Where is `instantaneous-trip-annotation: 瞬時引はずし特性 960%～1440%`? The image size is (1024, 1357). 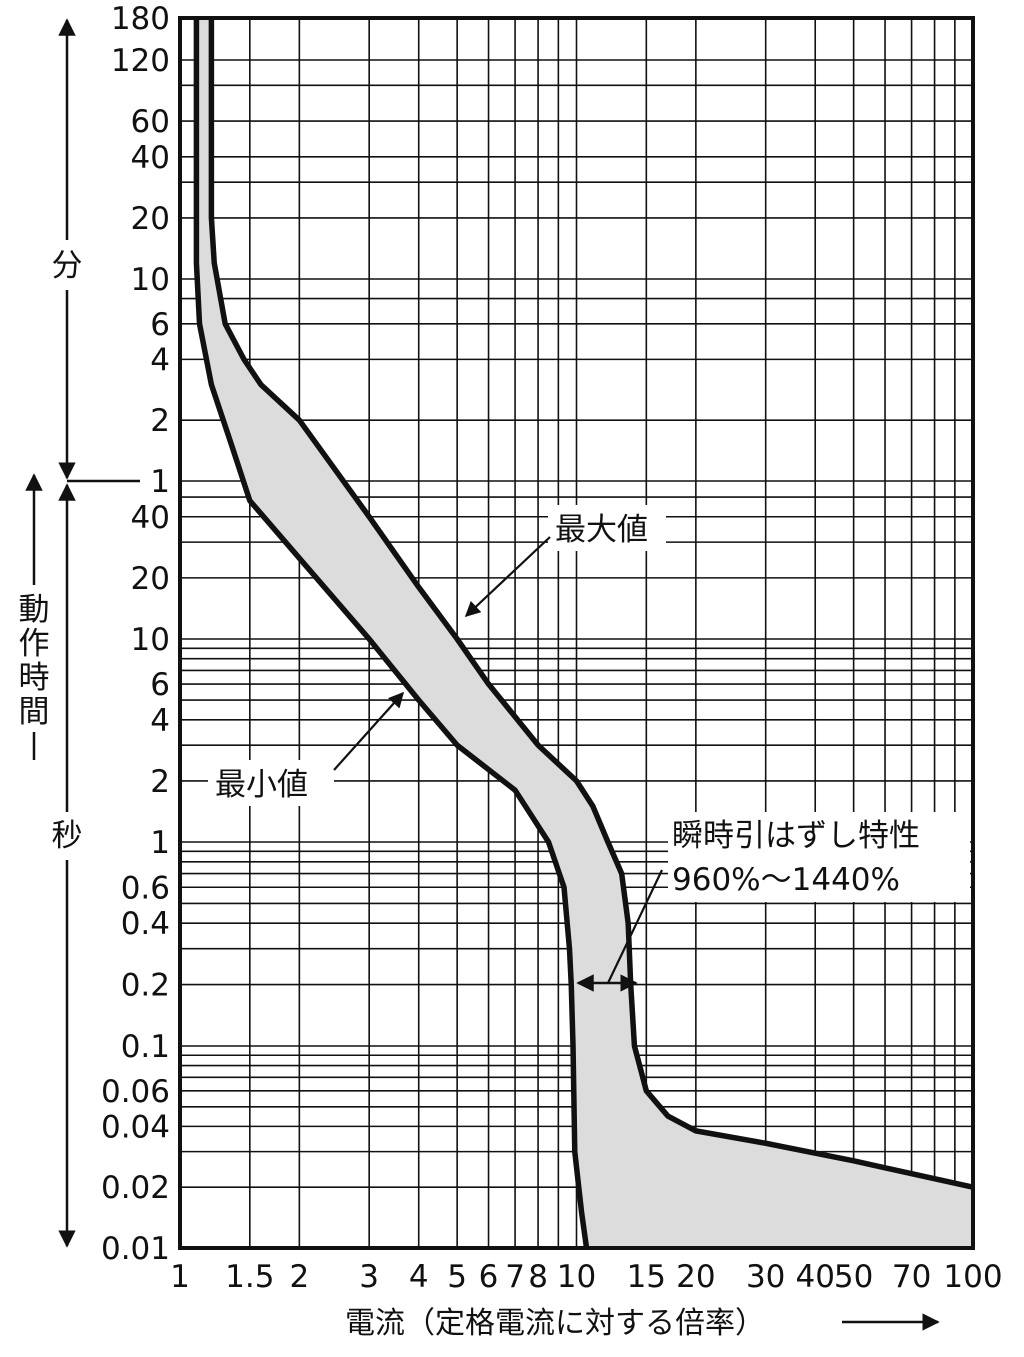 instantaneous-trip-annotation: 瞬時引はずし特性 960%～1440% is located at coordinates (773, 902).